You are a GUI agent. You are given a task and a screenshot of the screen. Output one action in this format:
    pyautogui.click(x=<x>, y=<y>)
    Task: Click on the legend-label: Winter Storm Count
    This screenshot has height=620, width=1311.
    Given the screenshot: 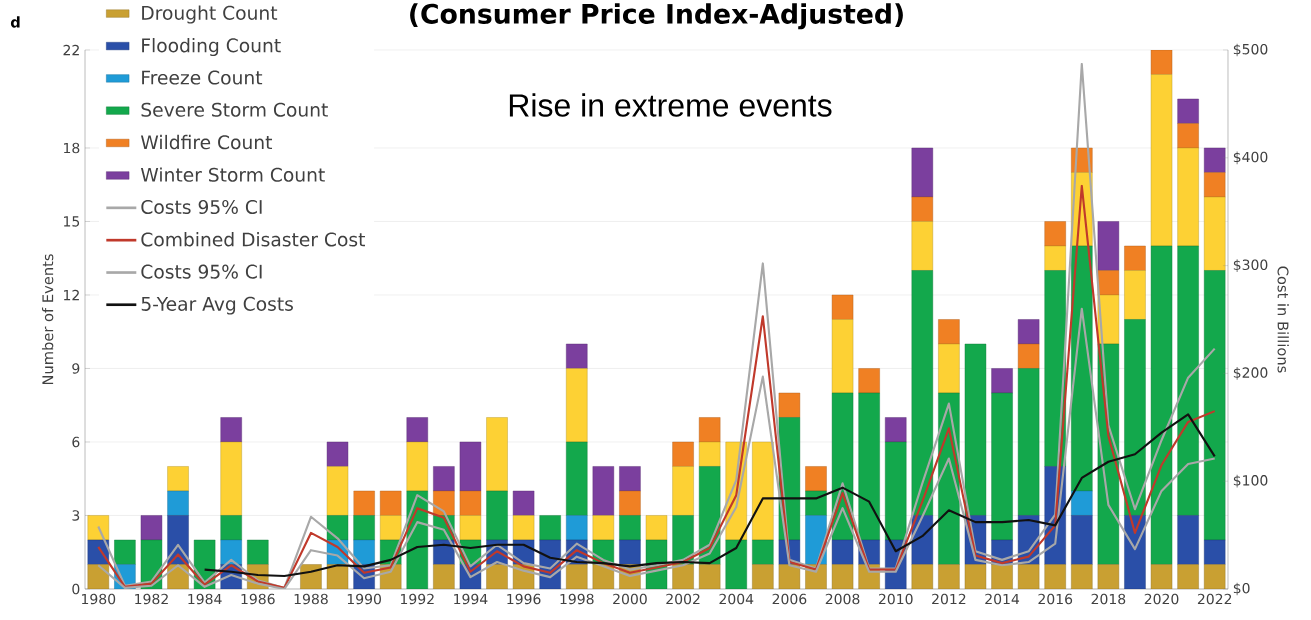 What is the action you would take?
    pyautogui.click(x=232, y=174)
    